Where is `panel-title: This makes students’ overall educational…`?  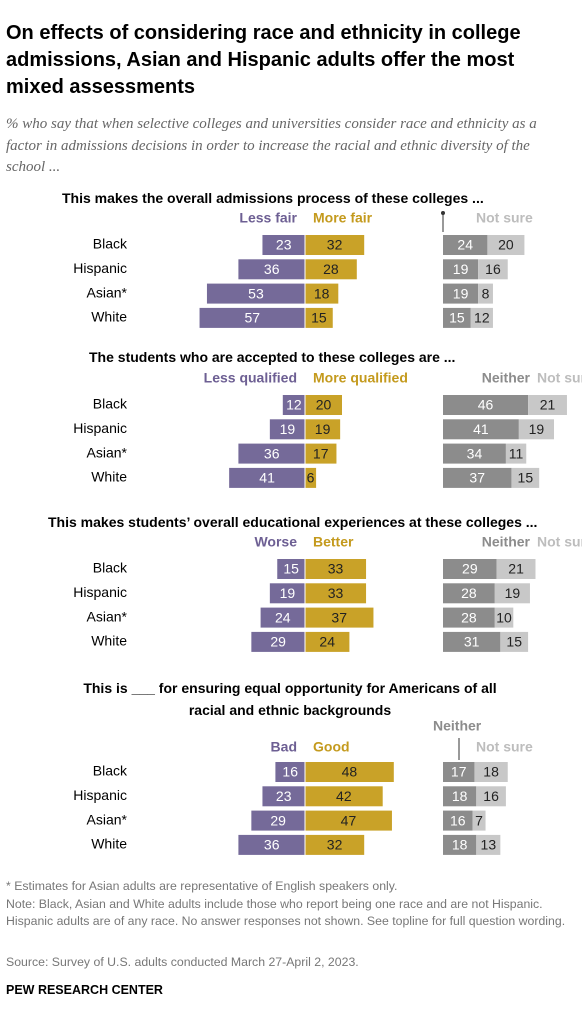 panel-title: This makes students’ overall educational… is located at coordinates (293, 522).